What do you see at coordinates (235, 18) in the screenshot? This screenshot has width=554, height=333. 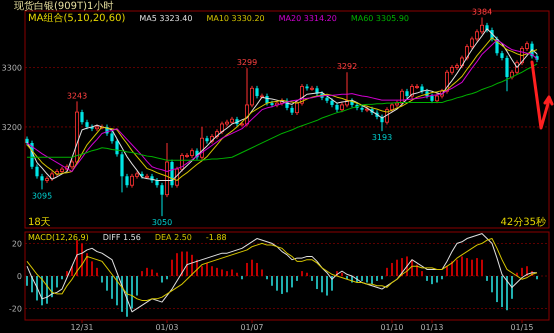 I see `text: MA10 3330.20` at bounding box center [235, 18].